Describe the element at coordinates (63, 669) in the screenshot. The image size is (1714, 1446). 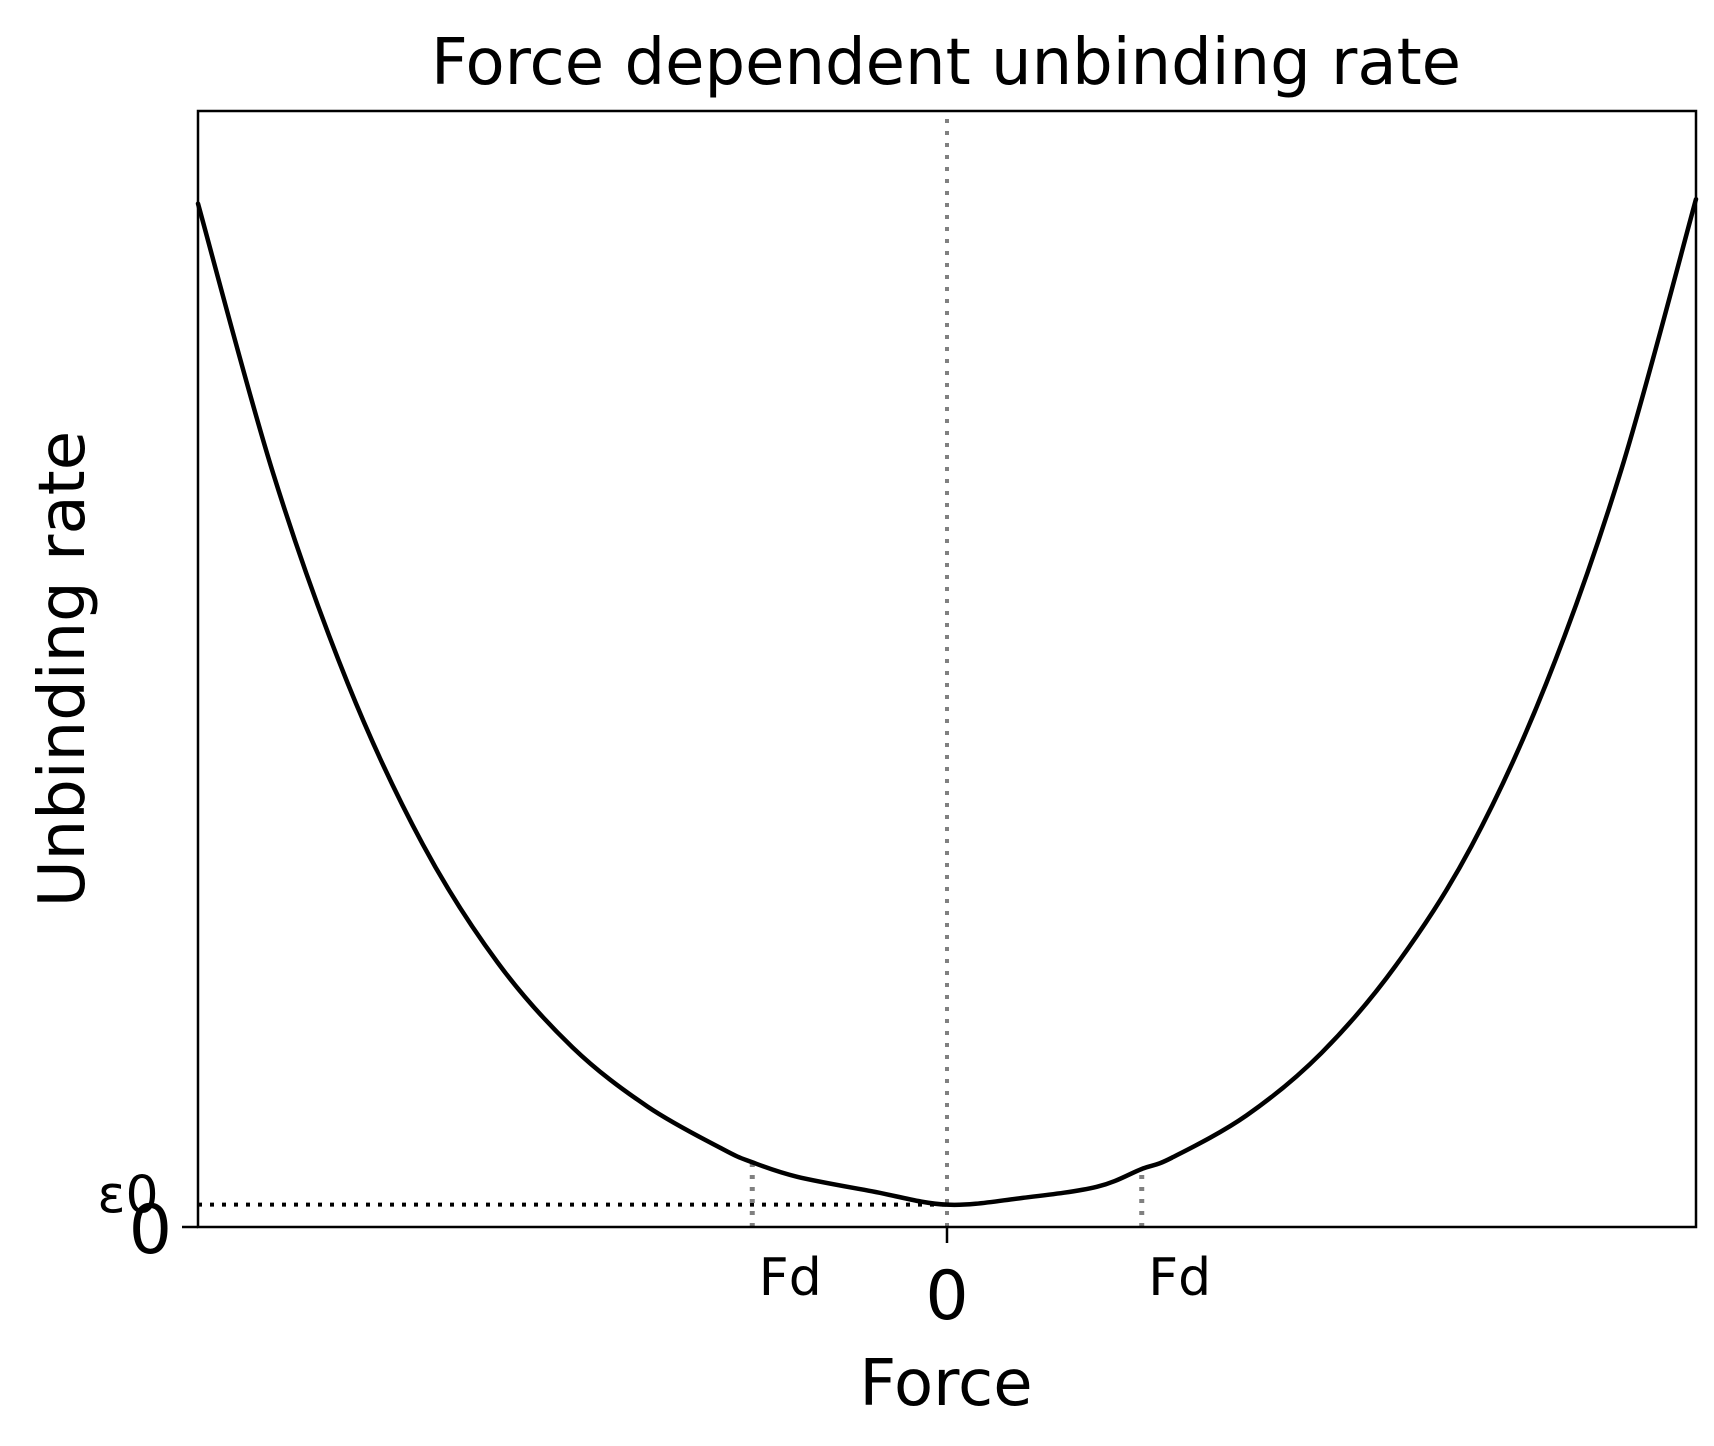
I see `y-axis-label: Unbinding rate` at that location.